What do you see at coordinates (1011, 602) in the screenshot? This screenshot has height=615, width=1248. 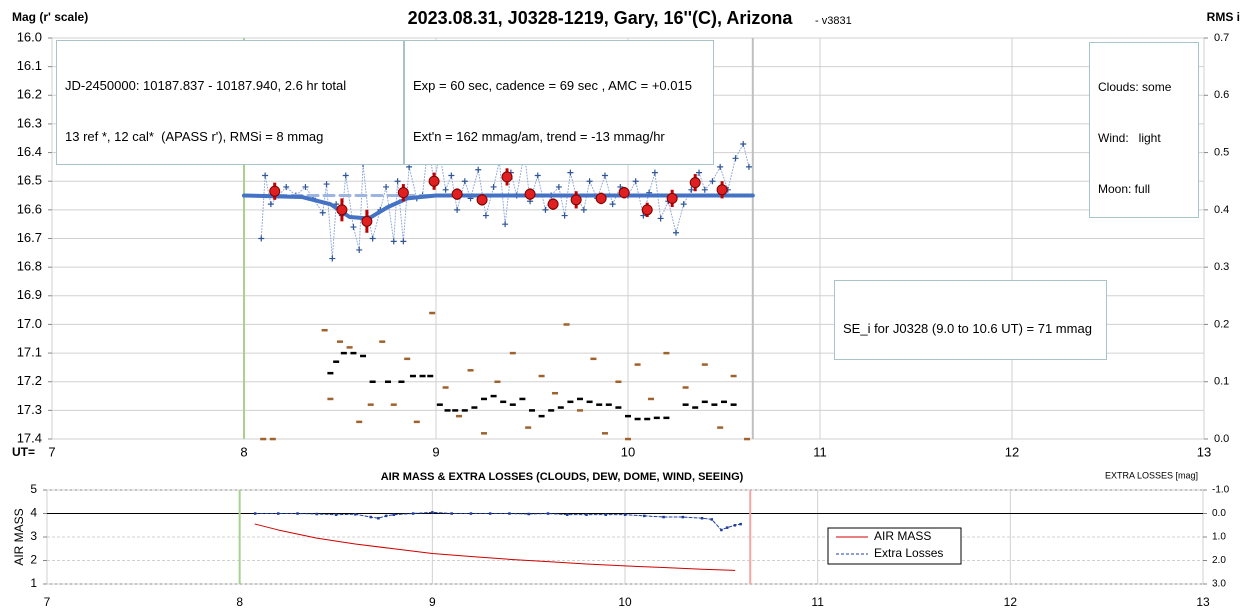 I see `x-tick-label: 12` at bounding box center [1011, 602].